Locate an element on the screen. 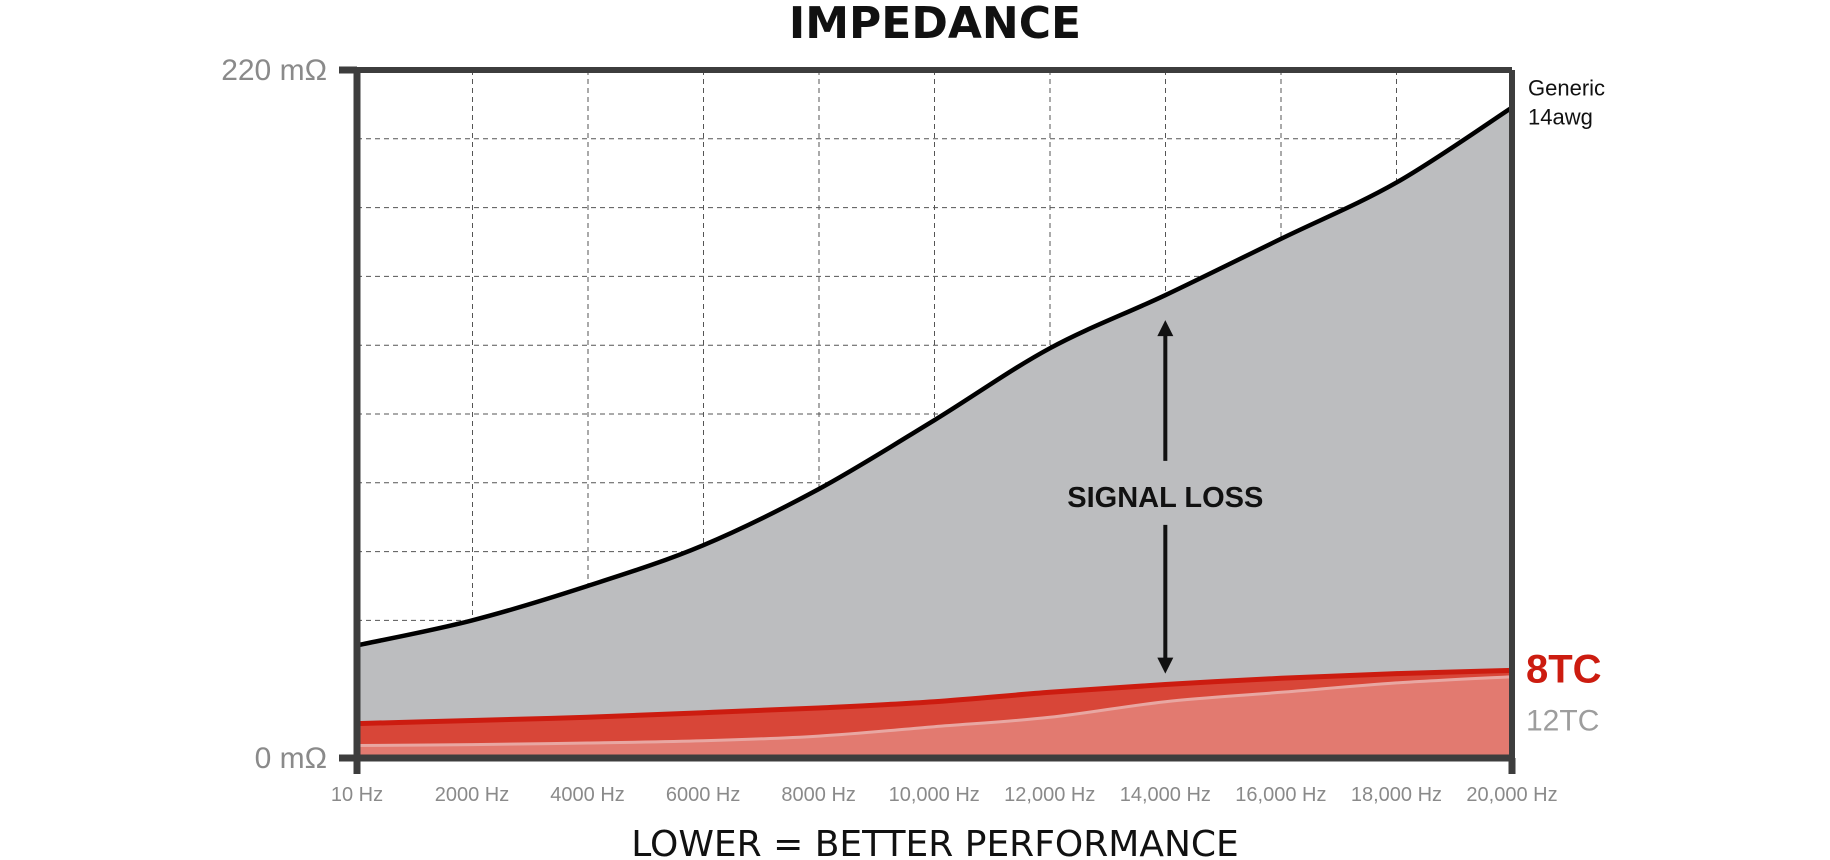  y-tick-label-min: 0 mΩ is located at coordinates (291, 758).